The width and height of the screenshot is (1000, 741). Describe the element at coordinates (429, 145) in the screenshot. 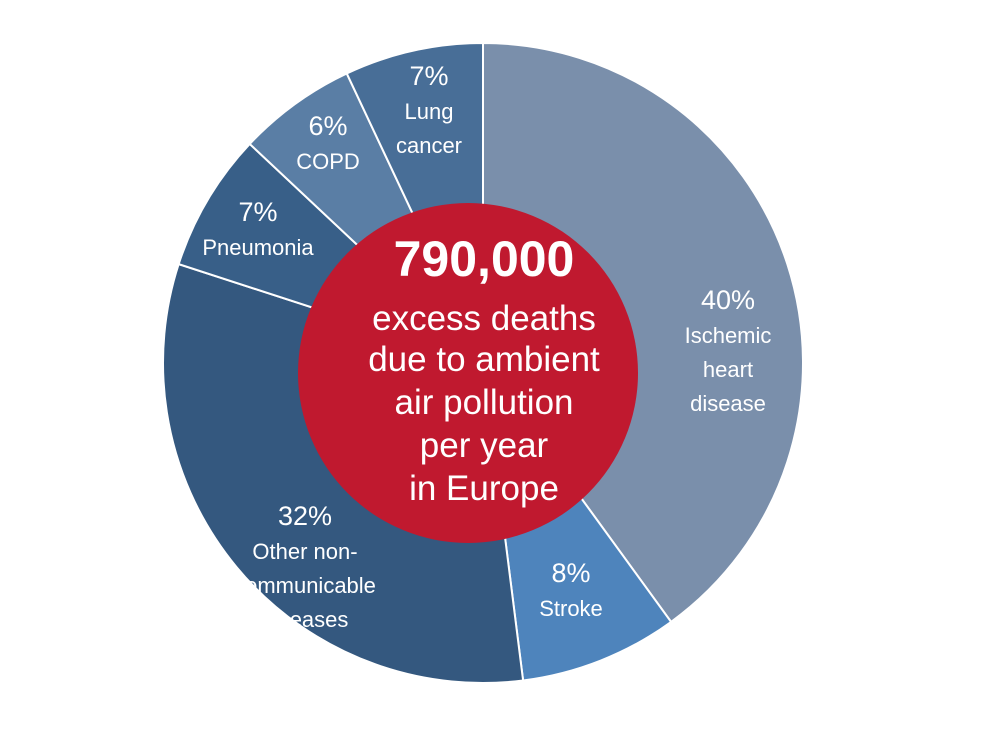

I see `slice-label-5-2: cancer` at that location.